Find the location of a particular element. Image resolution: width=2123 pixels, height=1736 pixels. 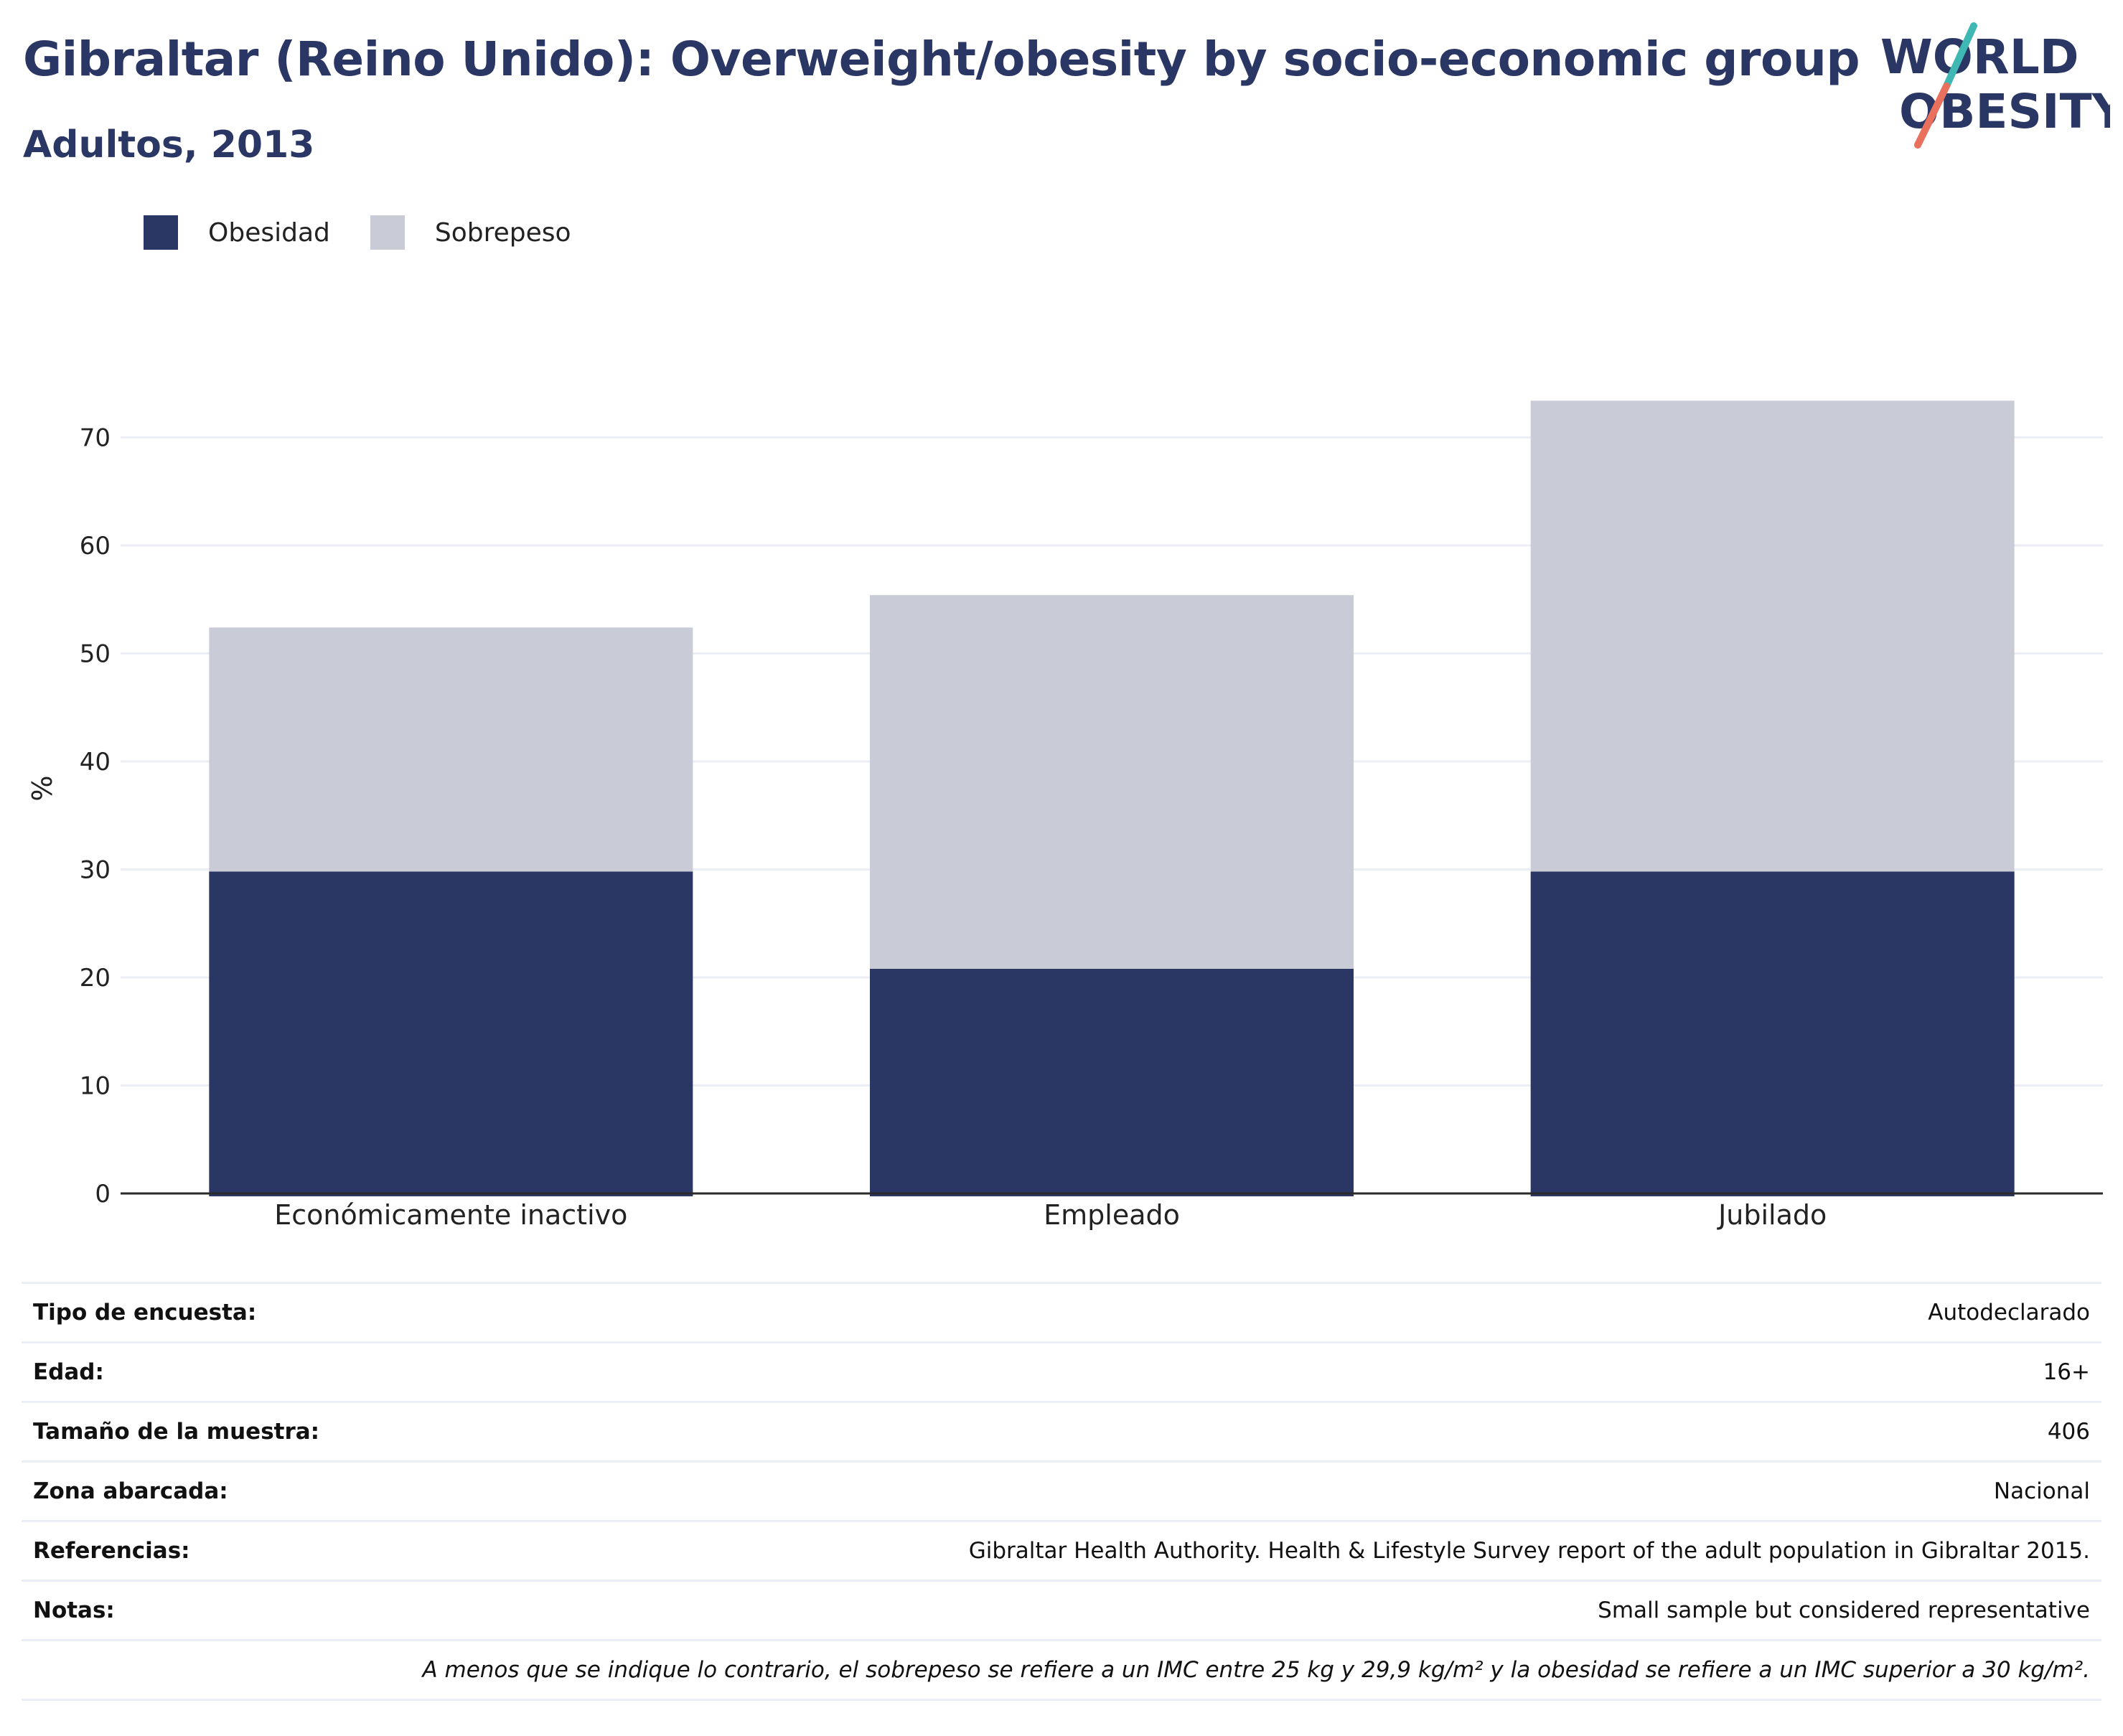

legend-label-obesidad: Obesidad is located at coordinates (269, 232).